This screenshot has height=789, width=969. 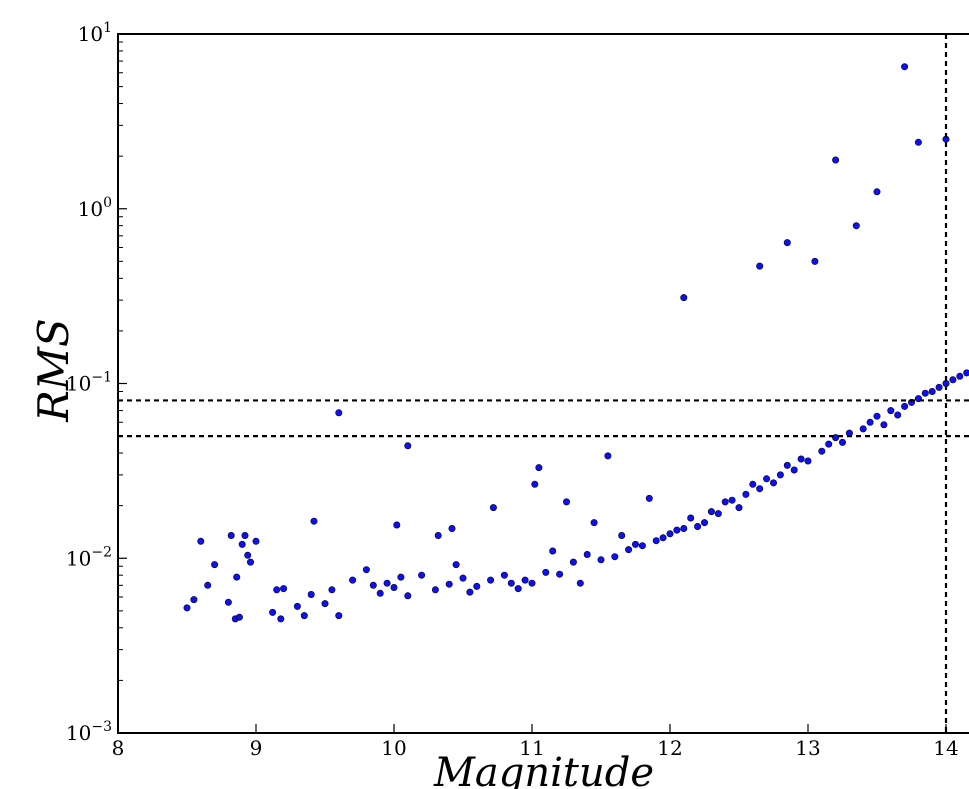 What do you see at coordinates (669, 748) in the screenshot?
I see `x-tick-label: 12` at bounding box center [669, 748].